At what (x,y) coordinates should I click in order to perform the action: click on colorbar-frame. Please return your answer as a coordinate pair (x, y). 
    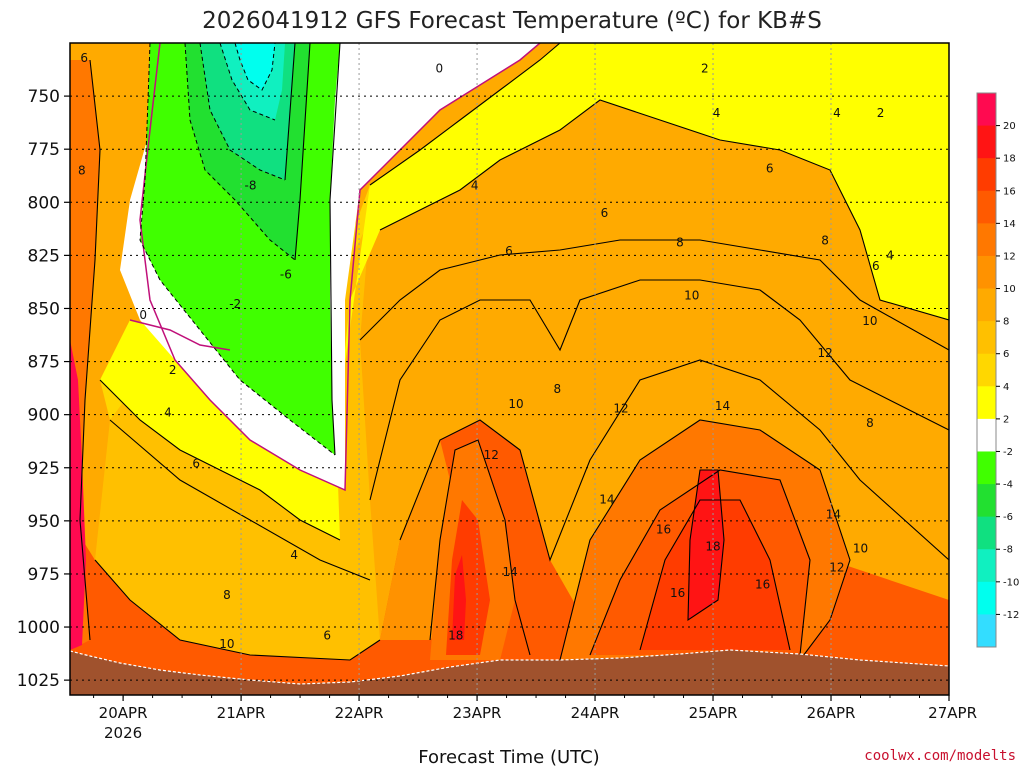
    Looking at the image, I should click on (986, 370).